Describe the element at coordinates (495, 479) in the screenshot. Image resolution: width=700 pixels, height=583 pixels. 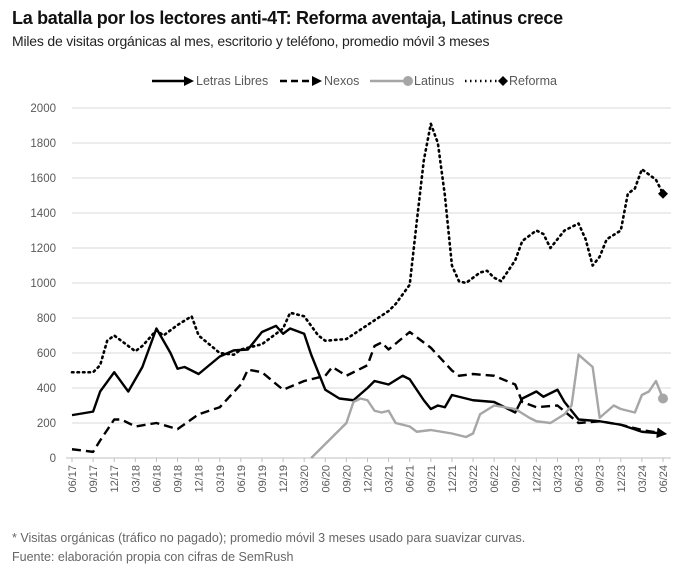
I see `x-tick-label: 06/22` at that location.